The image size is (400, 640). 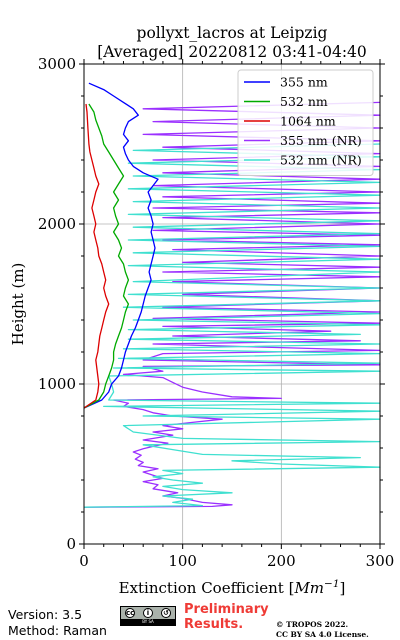 What do you see at coordinates (57, 224) in the screenshot?
I see `y-tick-label: 2000` at bounding box center [57, 224].